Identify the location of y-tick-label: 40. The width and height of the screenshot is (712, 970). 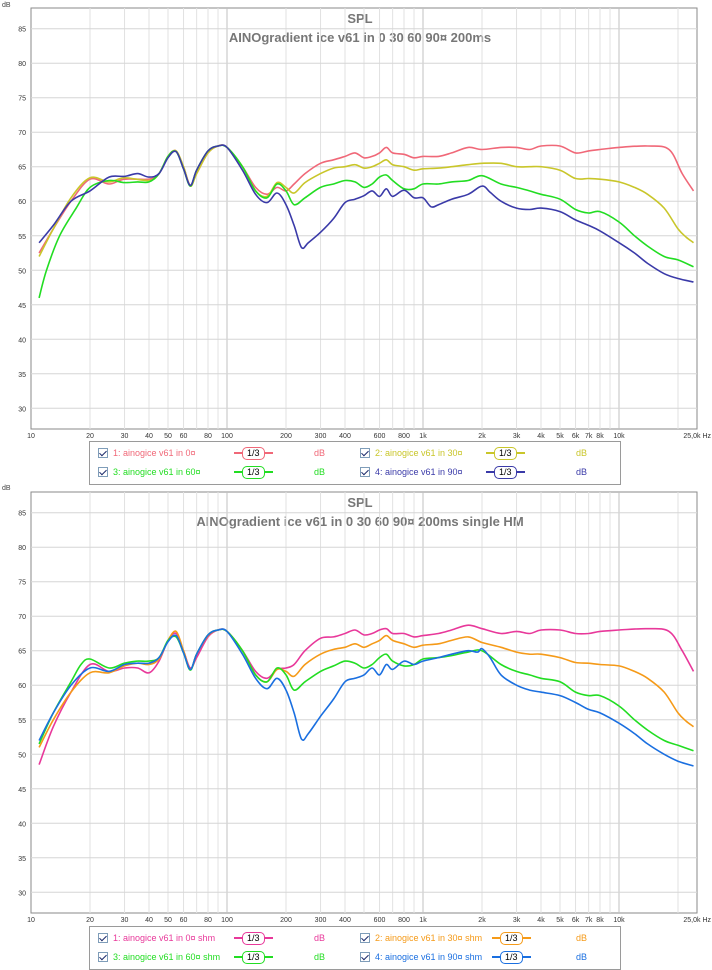
(22, 340).